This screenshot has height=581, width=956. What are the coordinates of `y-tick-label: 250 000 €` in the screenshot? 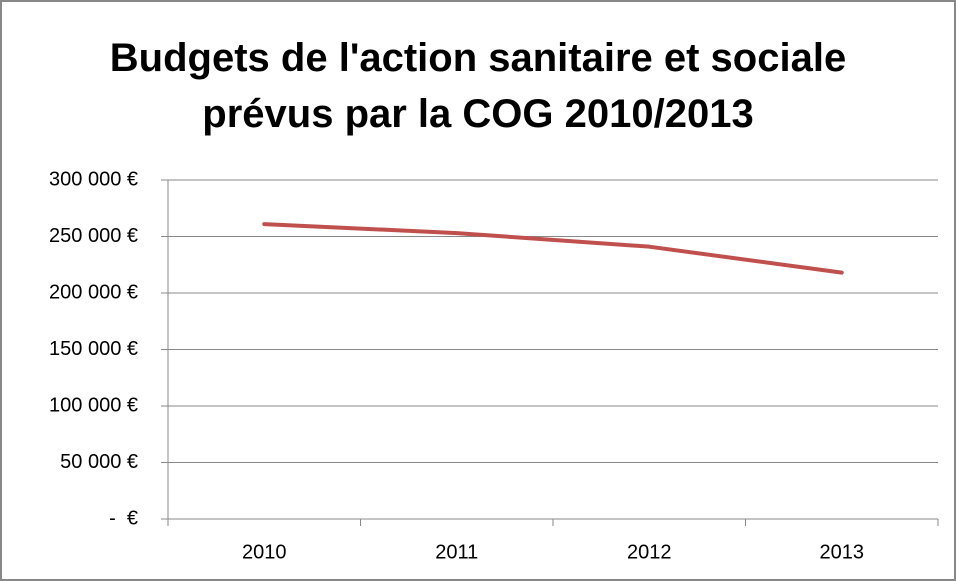 It's located at (93, 236).